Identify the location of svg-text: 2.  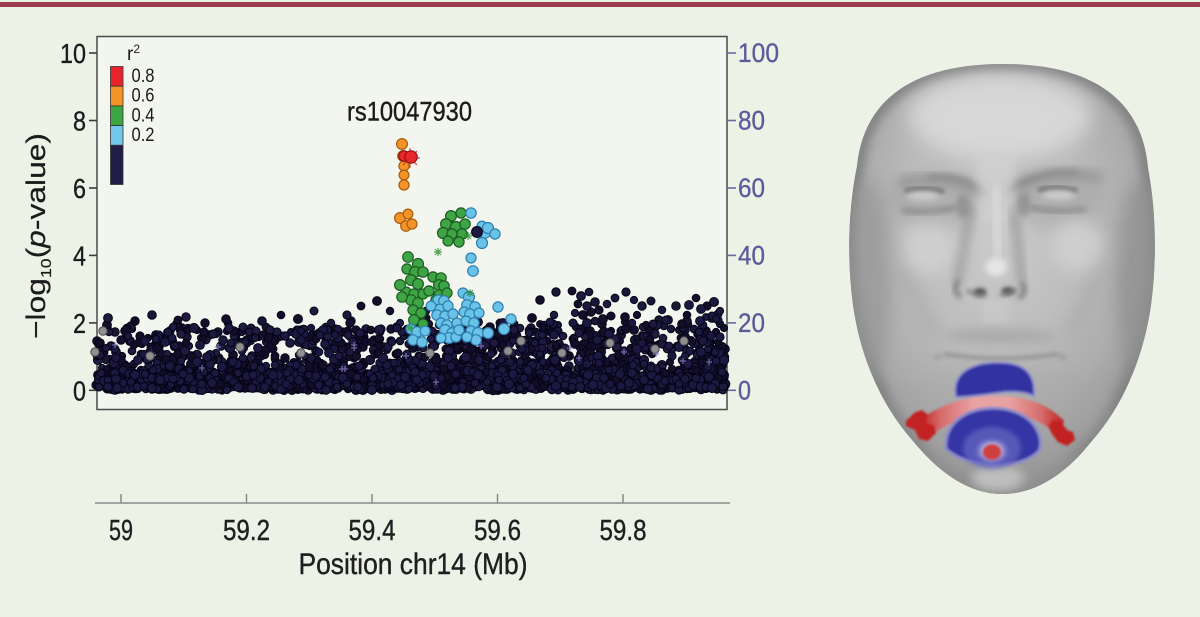
(79, 323).